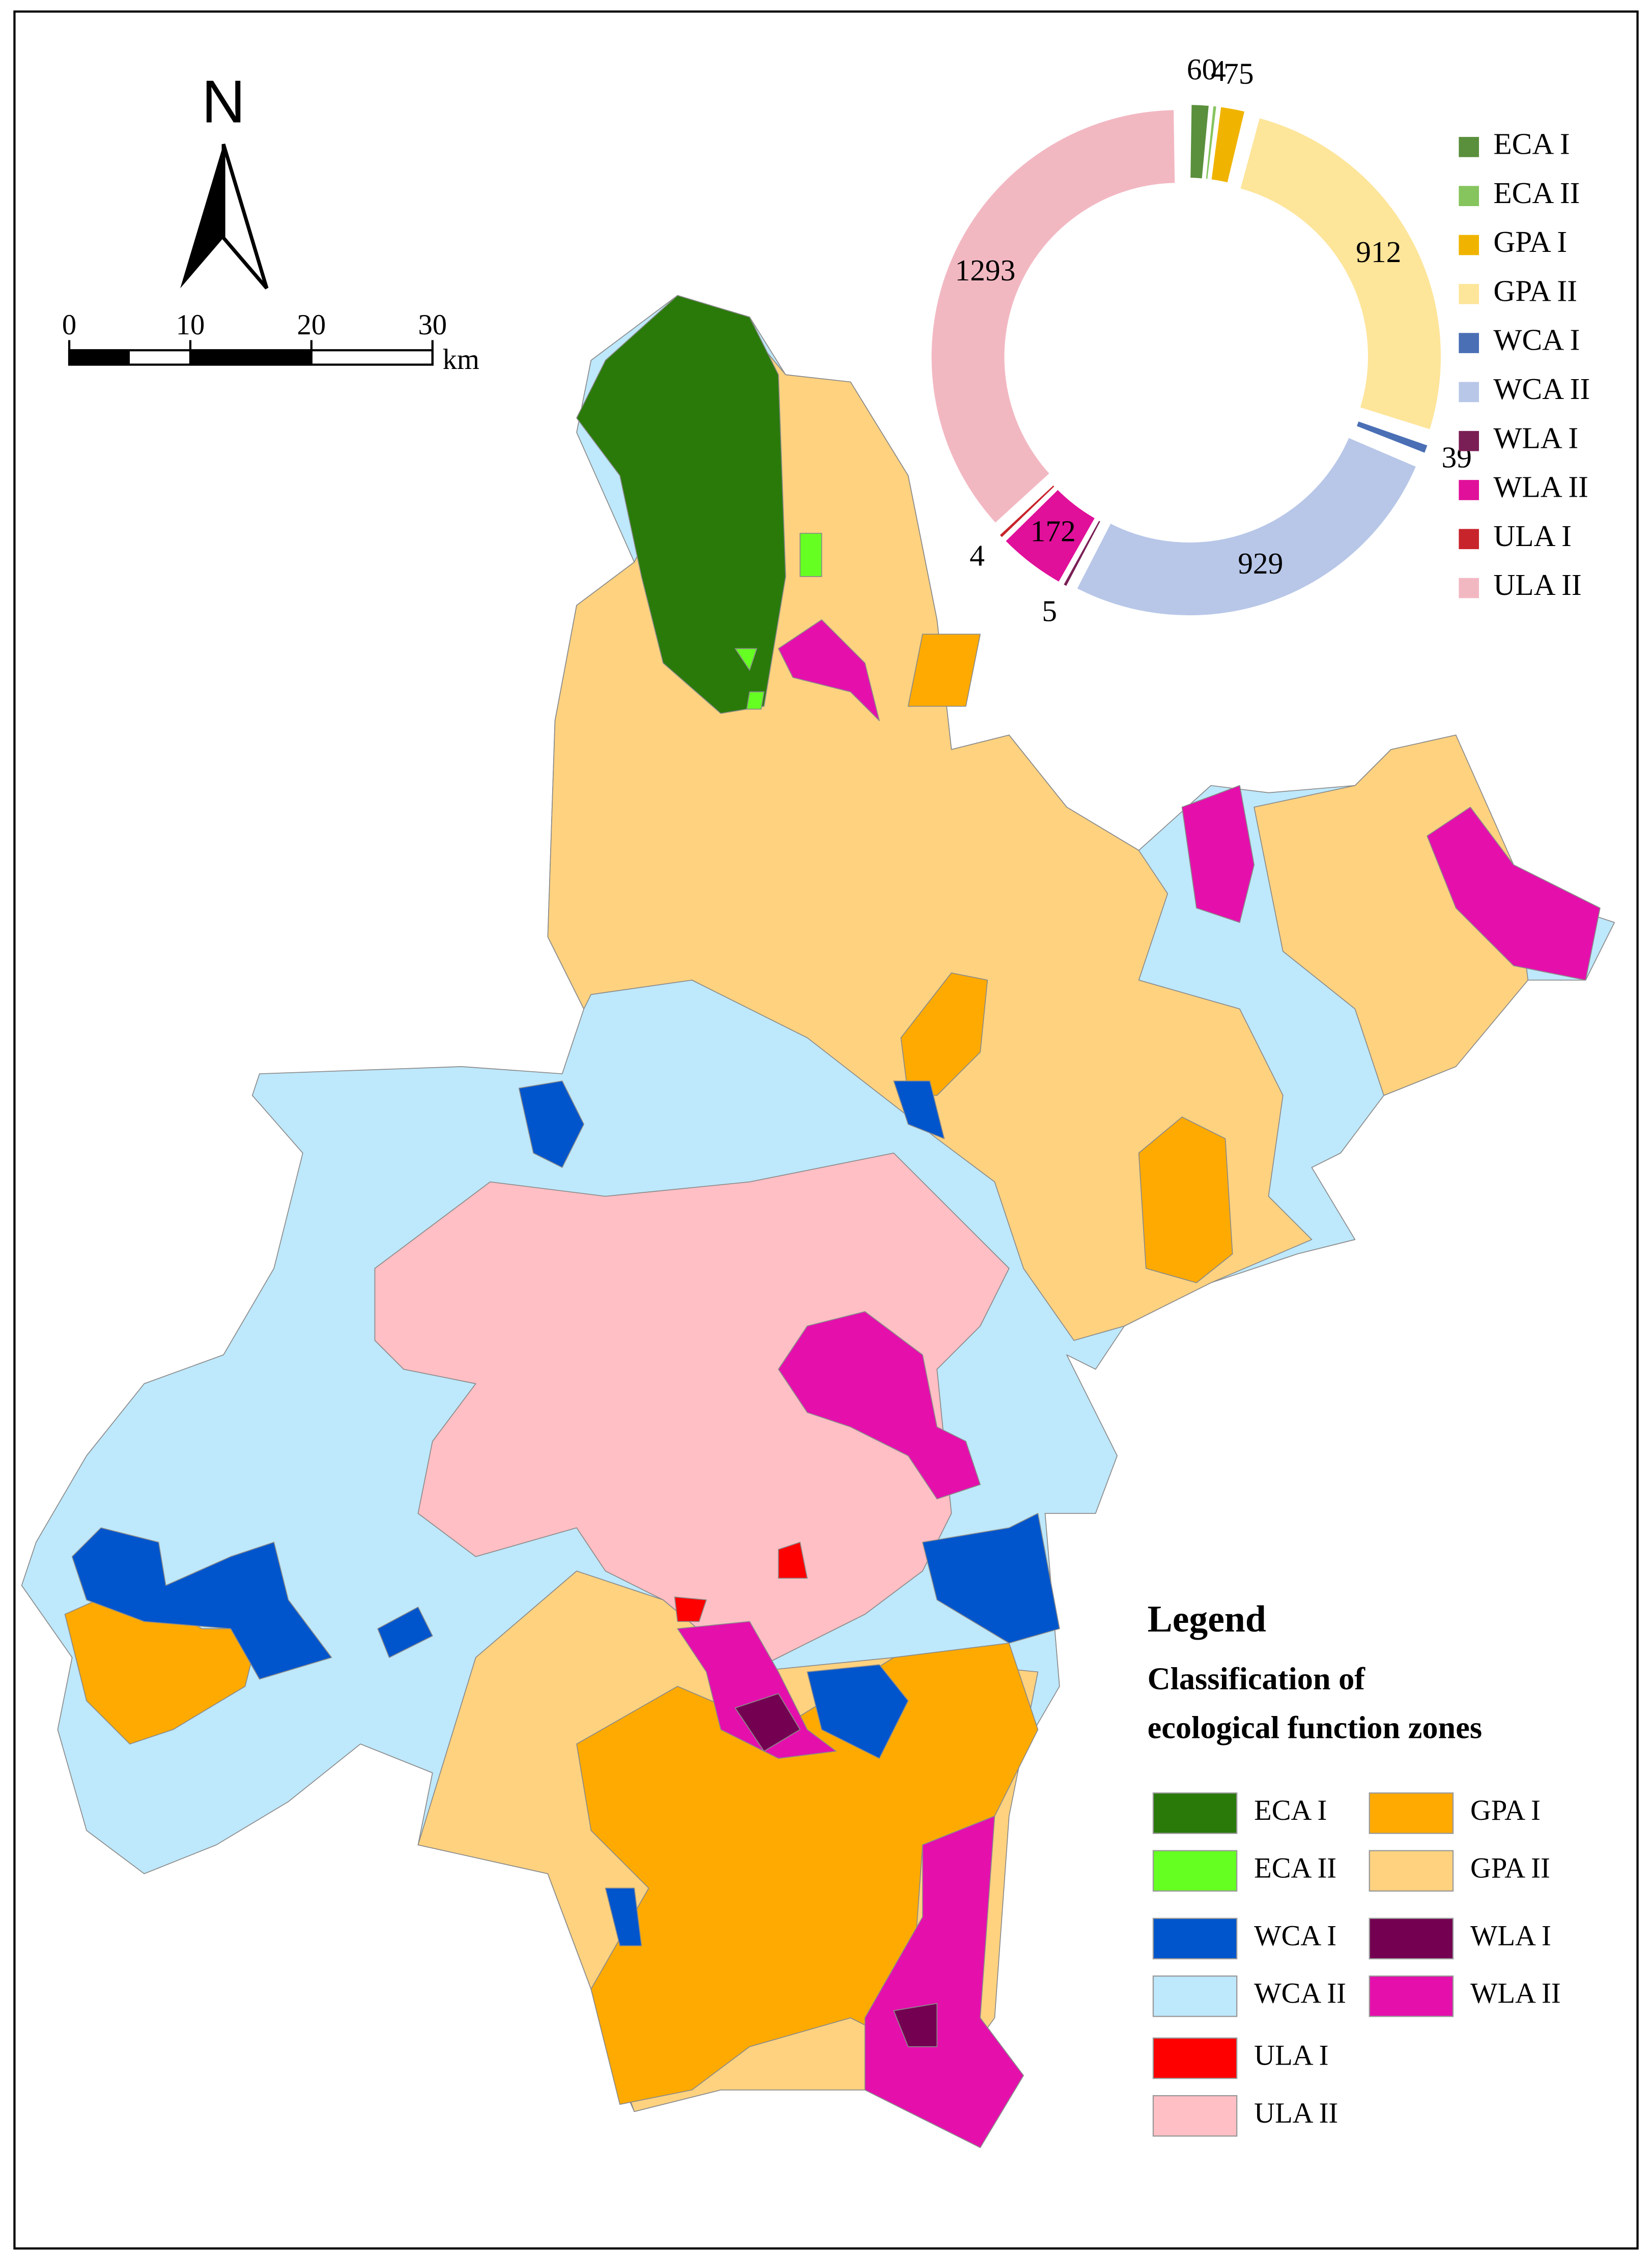  What do you see at coordinates (1540, 487) in the screenshot?
I see `donut-legend-label: WLA II` at bounding box center [1540, 487].